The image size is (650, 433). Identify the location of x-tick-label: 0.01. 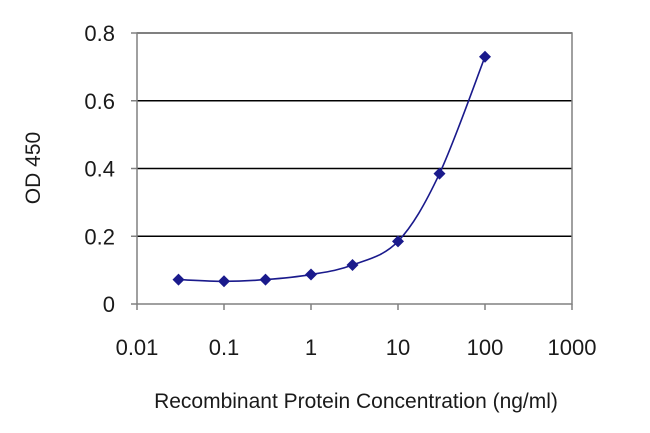
(137, 347).